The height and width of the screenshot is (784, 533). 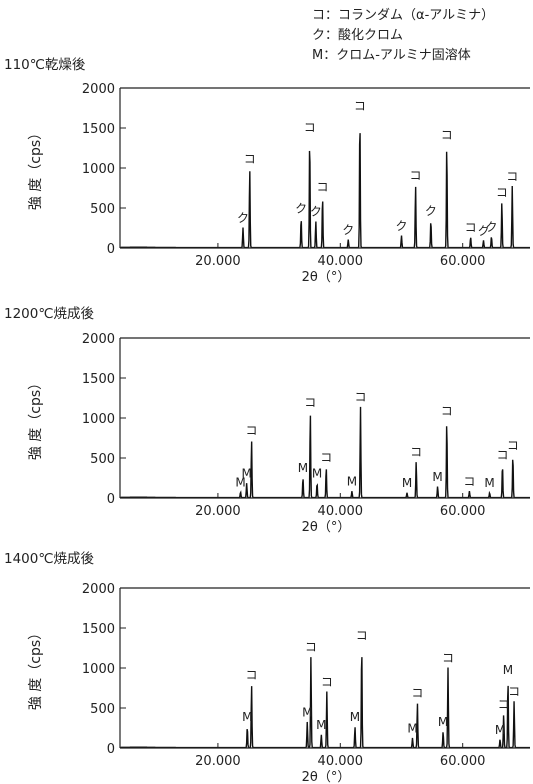 I want to click on panel-title-110: 110℃乾燥後, so click(x=45, y=65).